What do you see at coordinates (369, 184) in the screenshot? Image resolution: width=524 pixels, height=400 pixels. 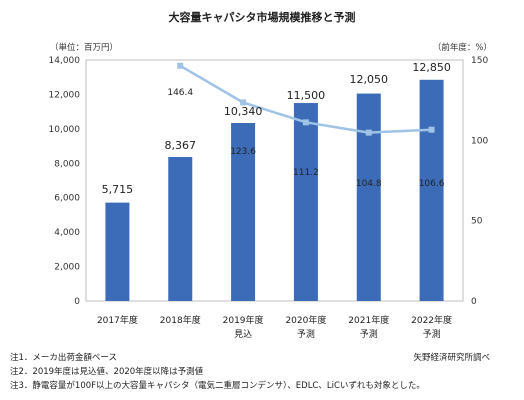 I see `rate-value-label: 104.8` at bounding box center [369, 184].